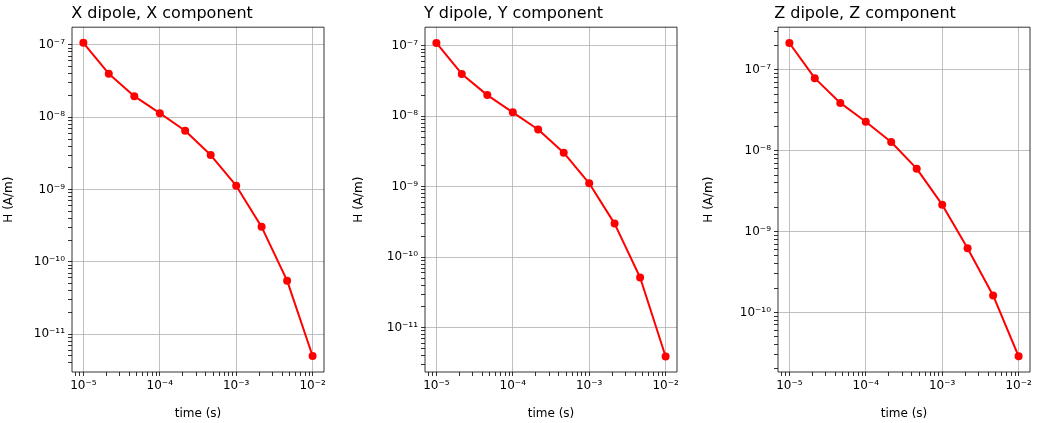  I want to click on chart-title: Y dipole, Y component, so click(513, 12).